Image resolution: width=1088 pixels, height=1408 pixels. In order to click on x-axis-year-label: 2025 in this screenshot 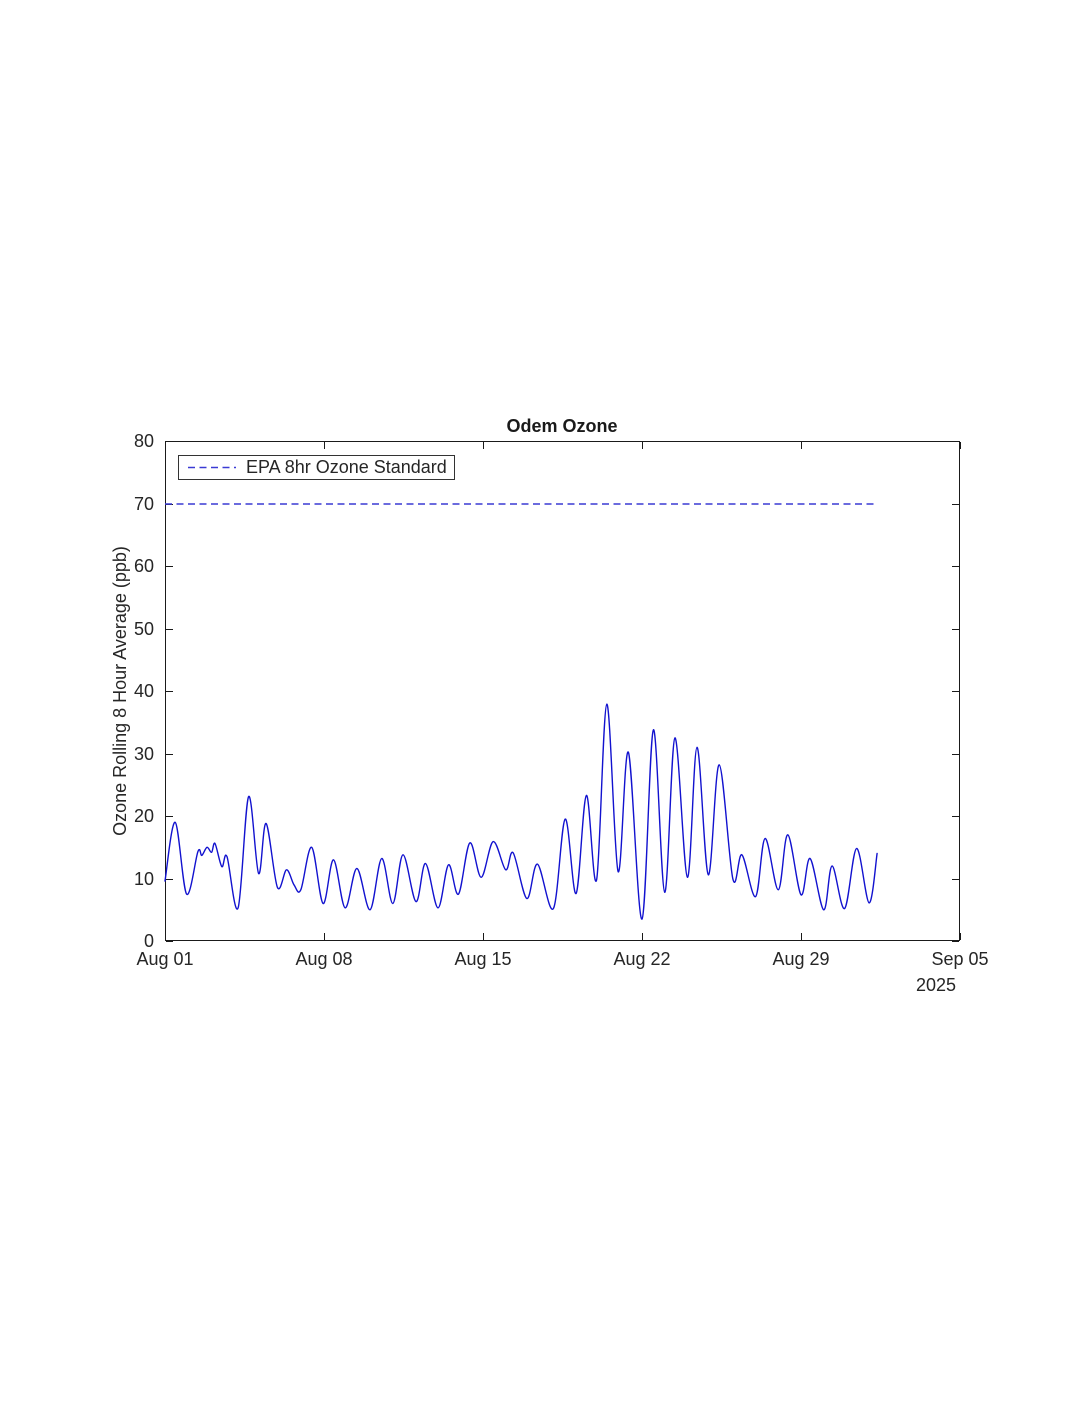, I will do `click(936, 985)`.